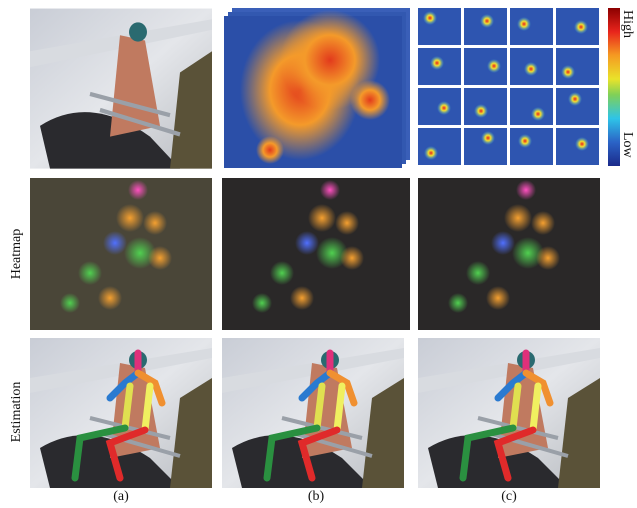 This screenshot has width=637, height=508. I want to click on heatmap-a, so click(121, 254).